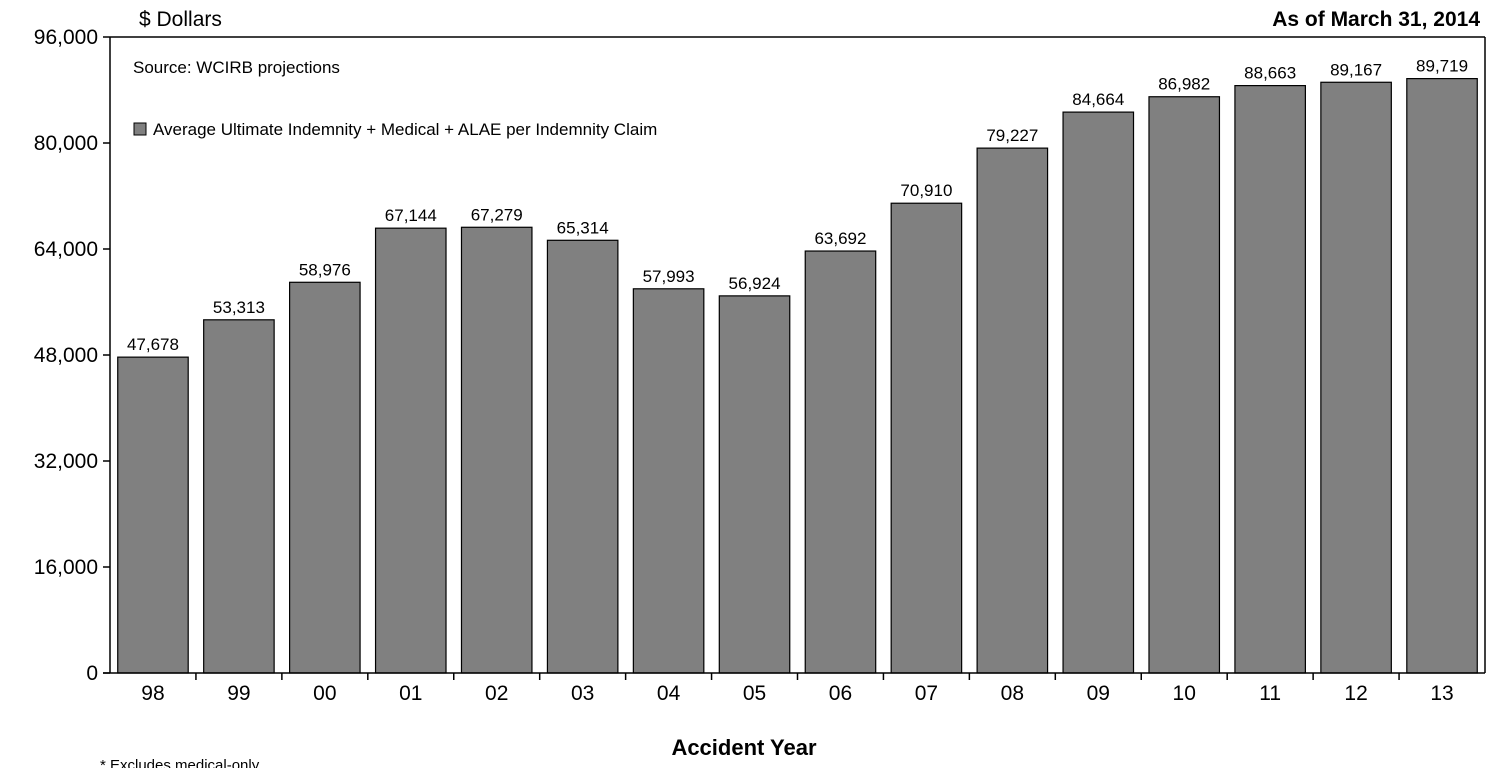 This screenshot has width=1487, height=768. What do you see at coordinates (755, 283) in the screenshot?
I see `bar-value-label: 56,924` at bounding box center [755, 283].